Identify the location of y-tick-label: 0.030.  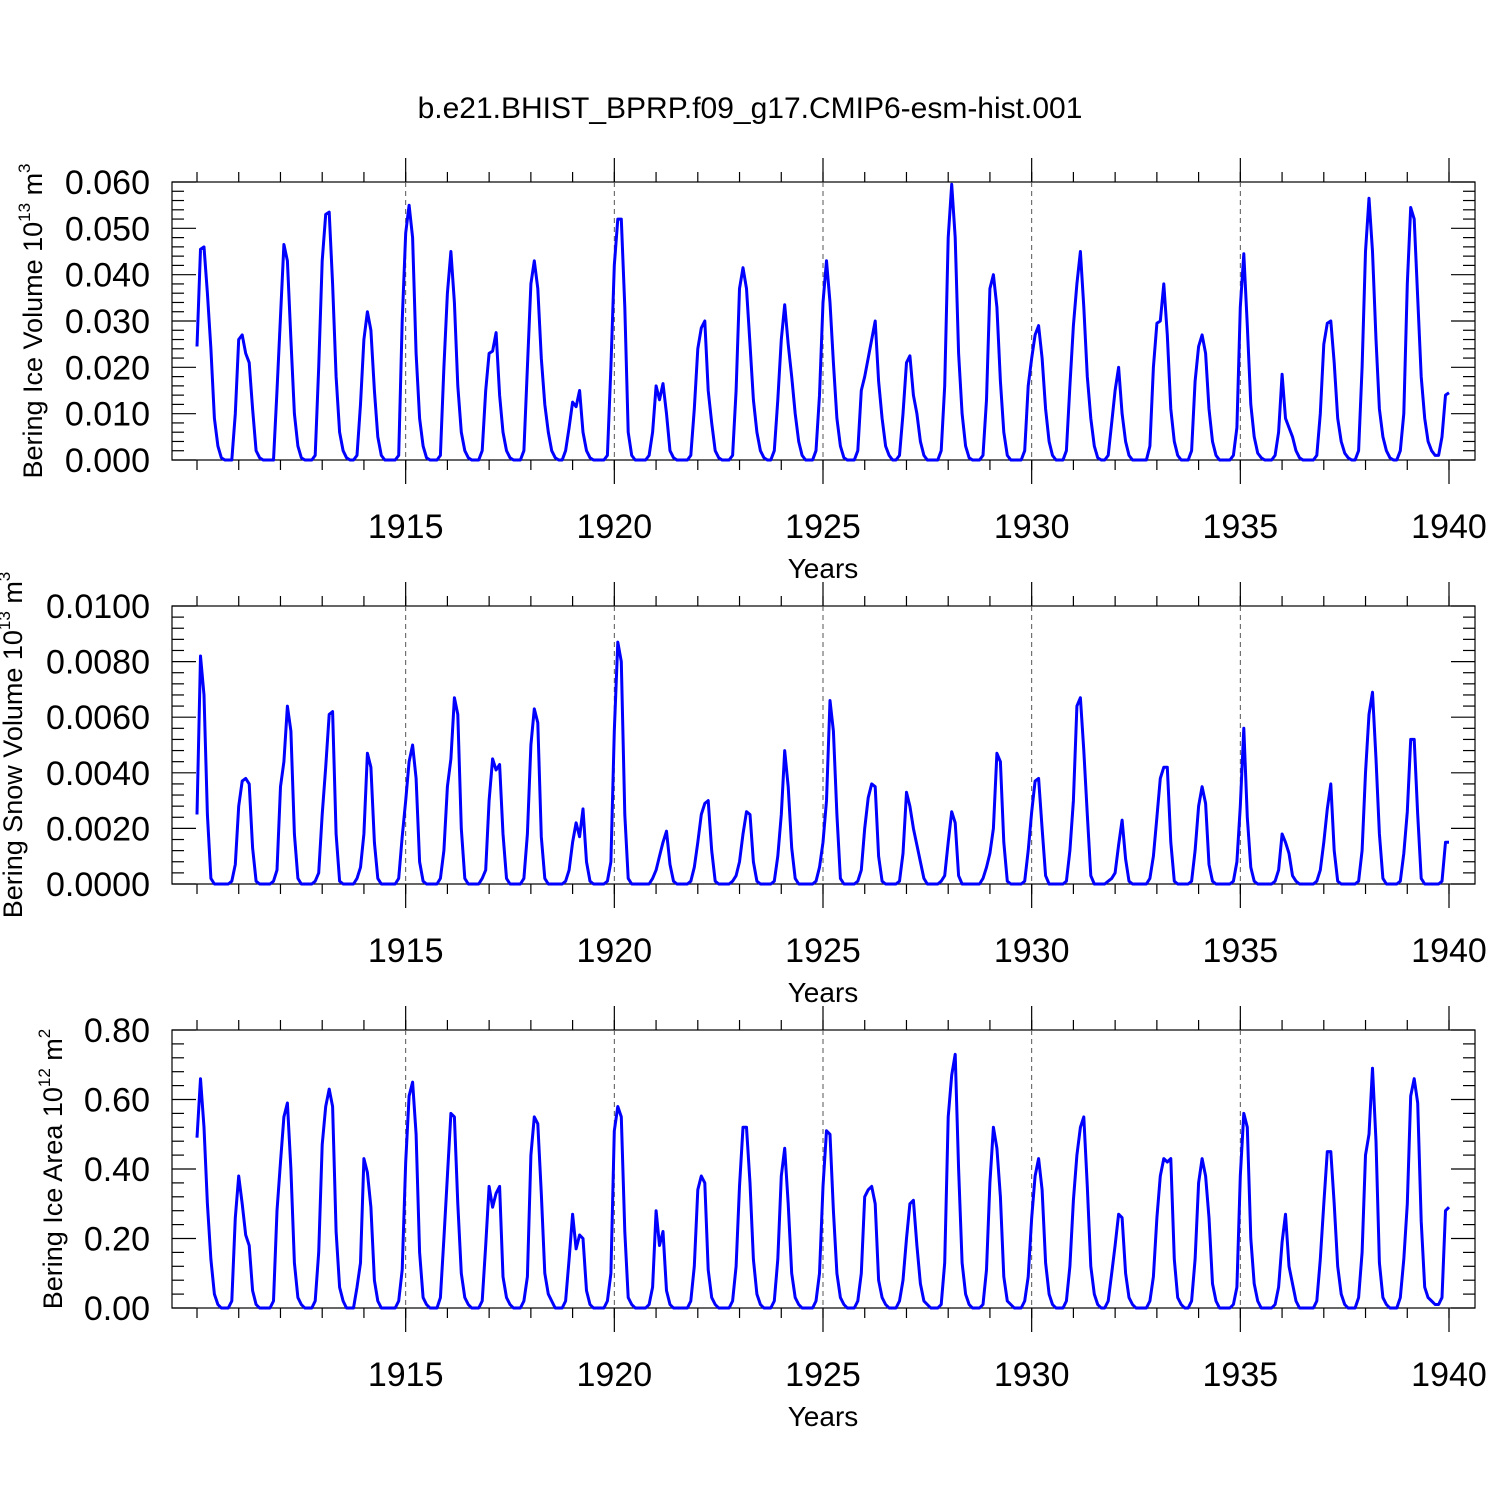
(107, 322).